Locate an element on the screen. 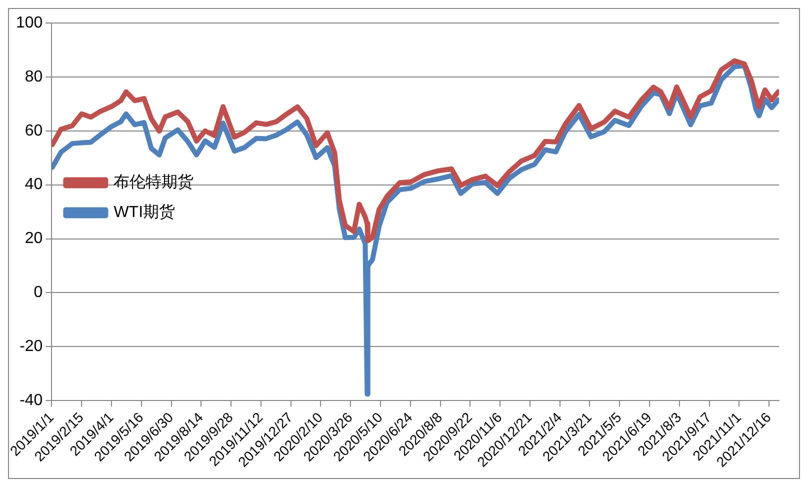 The image size is (808, 487). y-tick-label: 20 is located at coordinates (33, 239).